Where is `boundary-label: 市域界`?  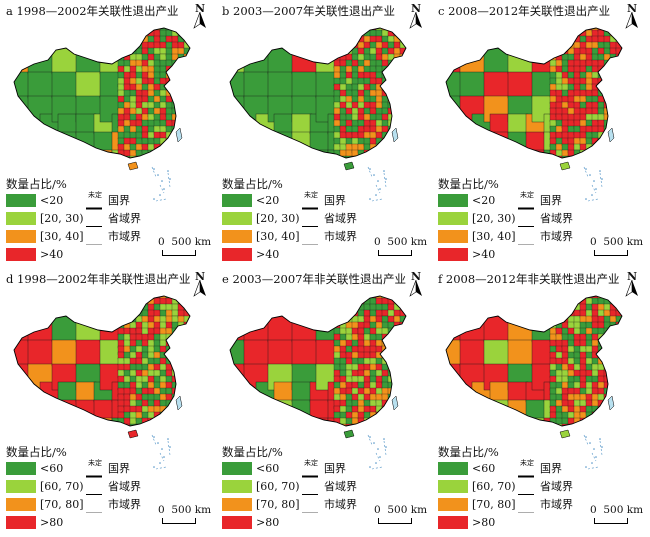 boundary-label: 市域界 is located at coordinates (340, 504).